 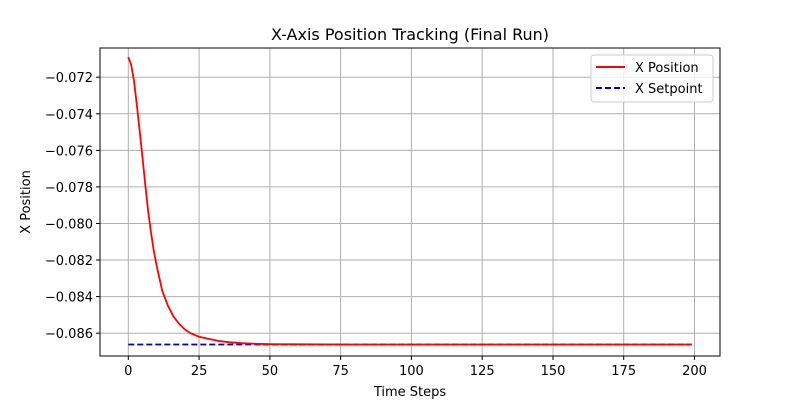 I want to click on y-tick-label: −0.078, so click(x=69, y=188).